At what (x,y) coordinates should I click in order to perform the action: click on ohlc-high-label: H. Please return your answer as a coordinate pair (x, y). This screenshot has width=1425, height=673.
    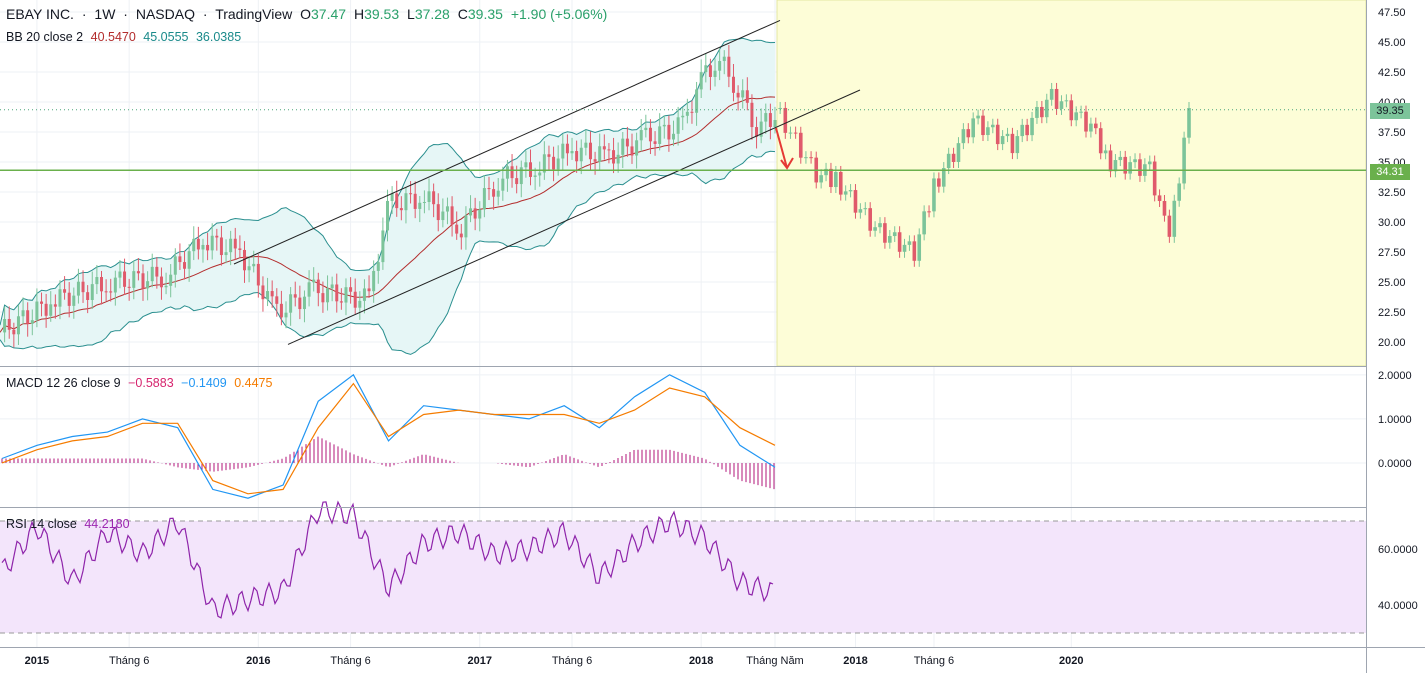
    Looking at the image, I should click on (359, 14).